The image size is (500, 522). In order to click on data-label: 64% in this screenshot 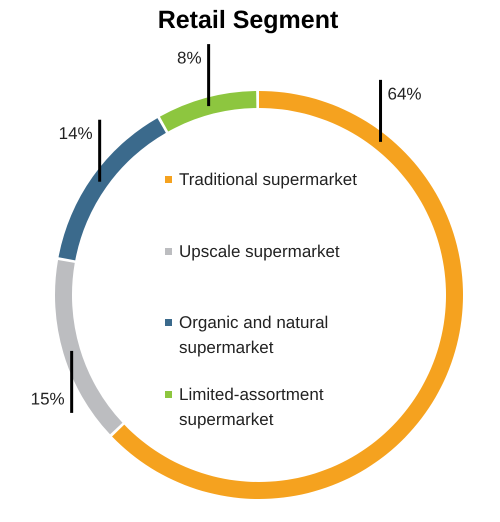, I will do `click(405, 94)`.